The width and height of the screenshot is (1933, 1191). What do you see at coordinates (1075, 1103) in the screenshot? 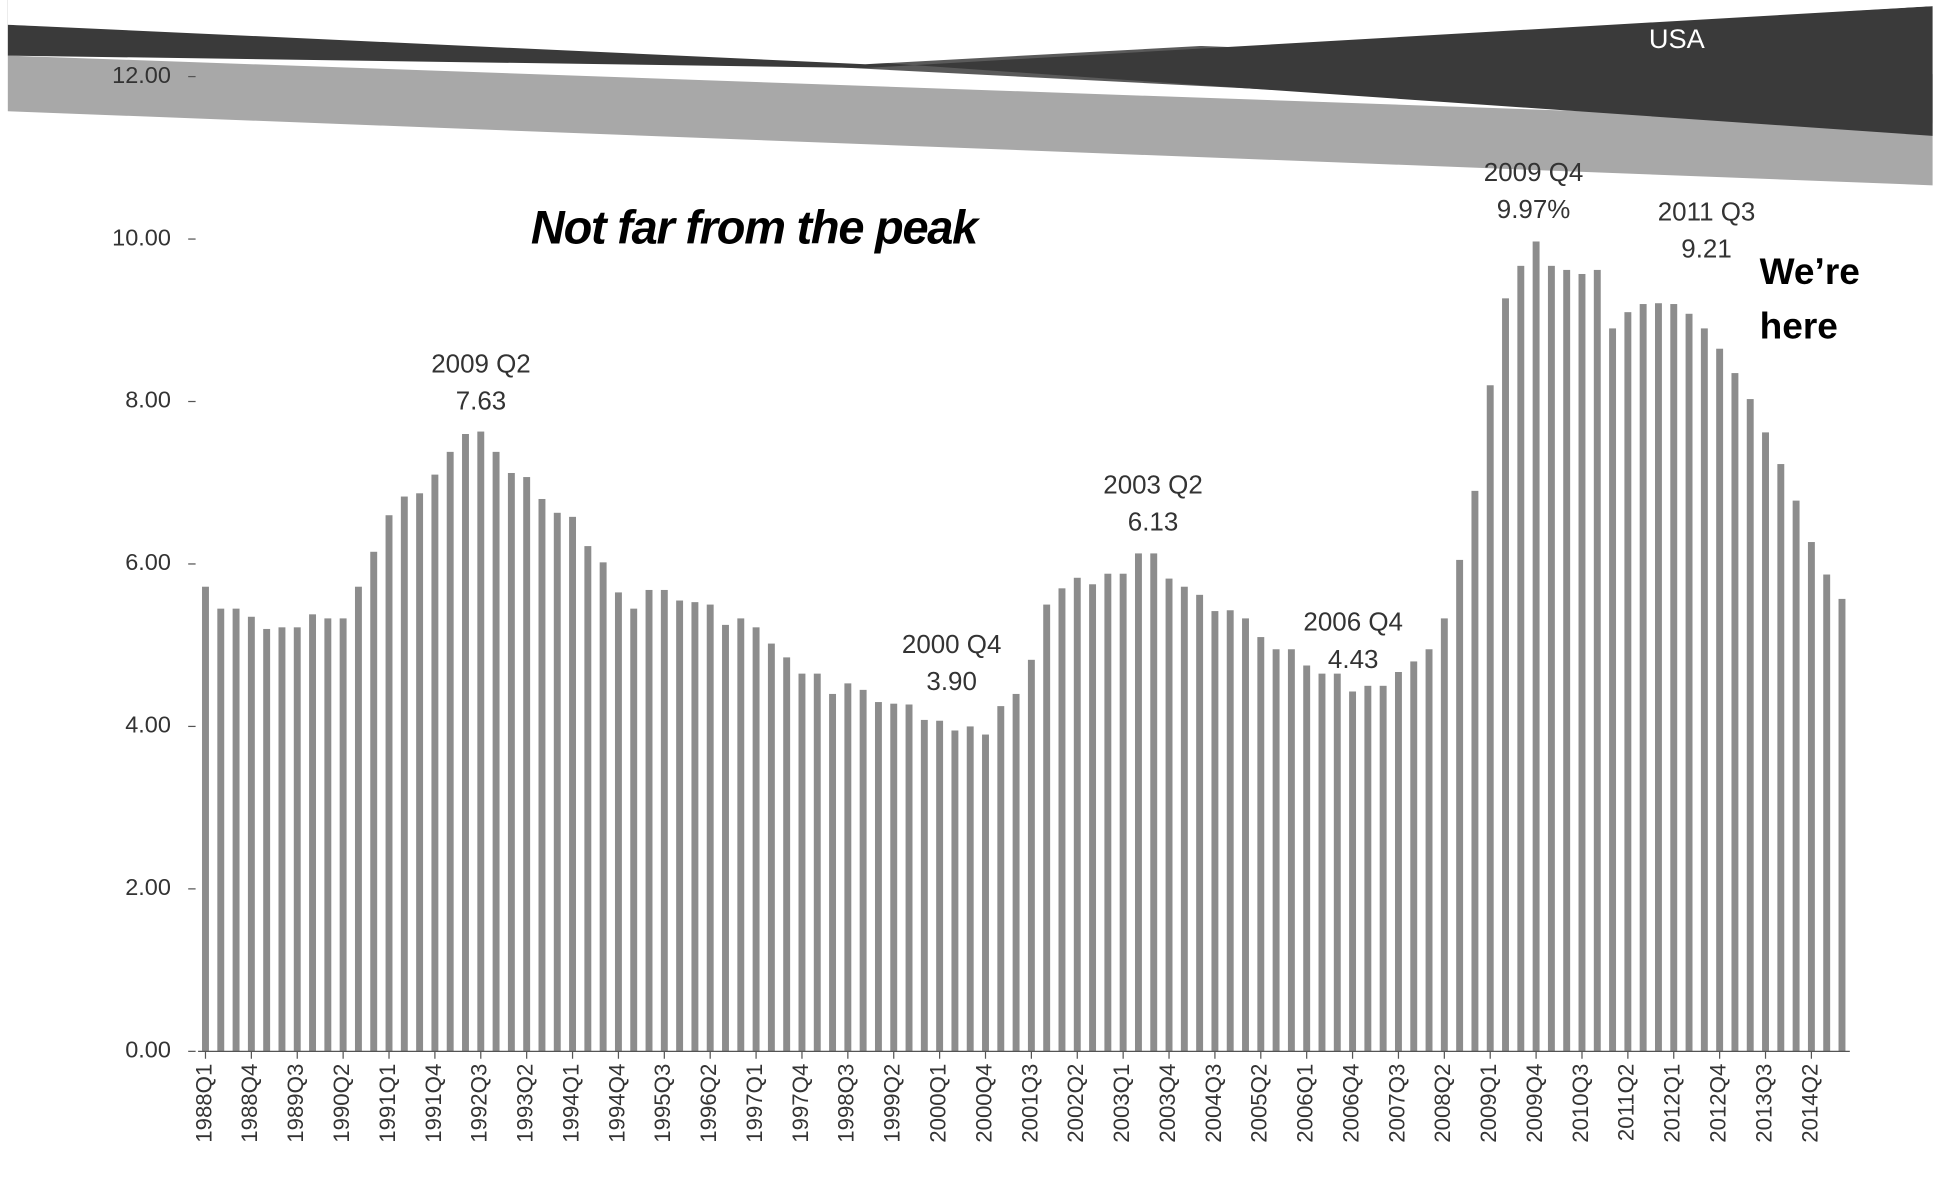
I see `x-tick-label: 2002Q2` at bounding box center [1075, 1103].